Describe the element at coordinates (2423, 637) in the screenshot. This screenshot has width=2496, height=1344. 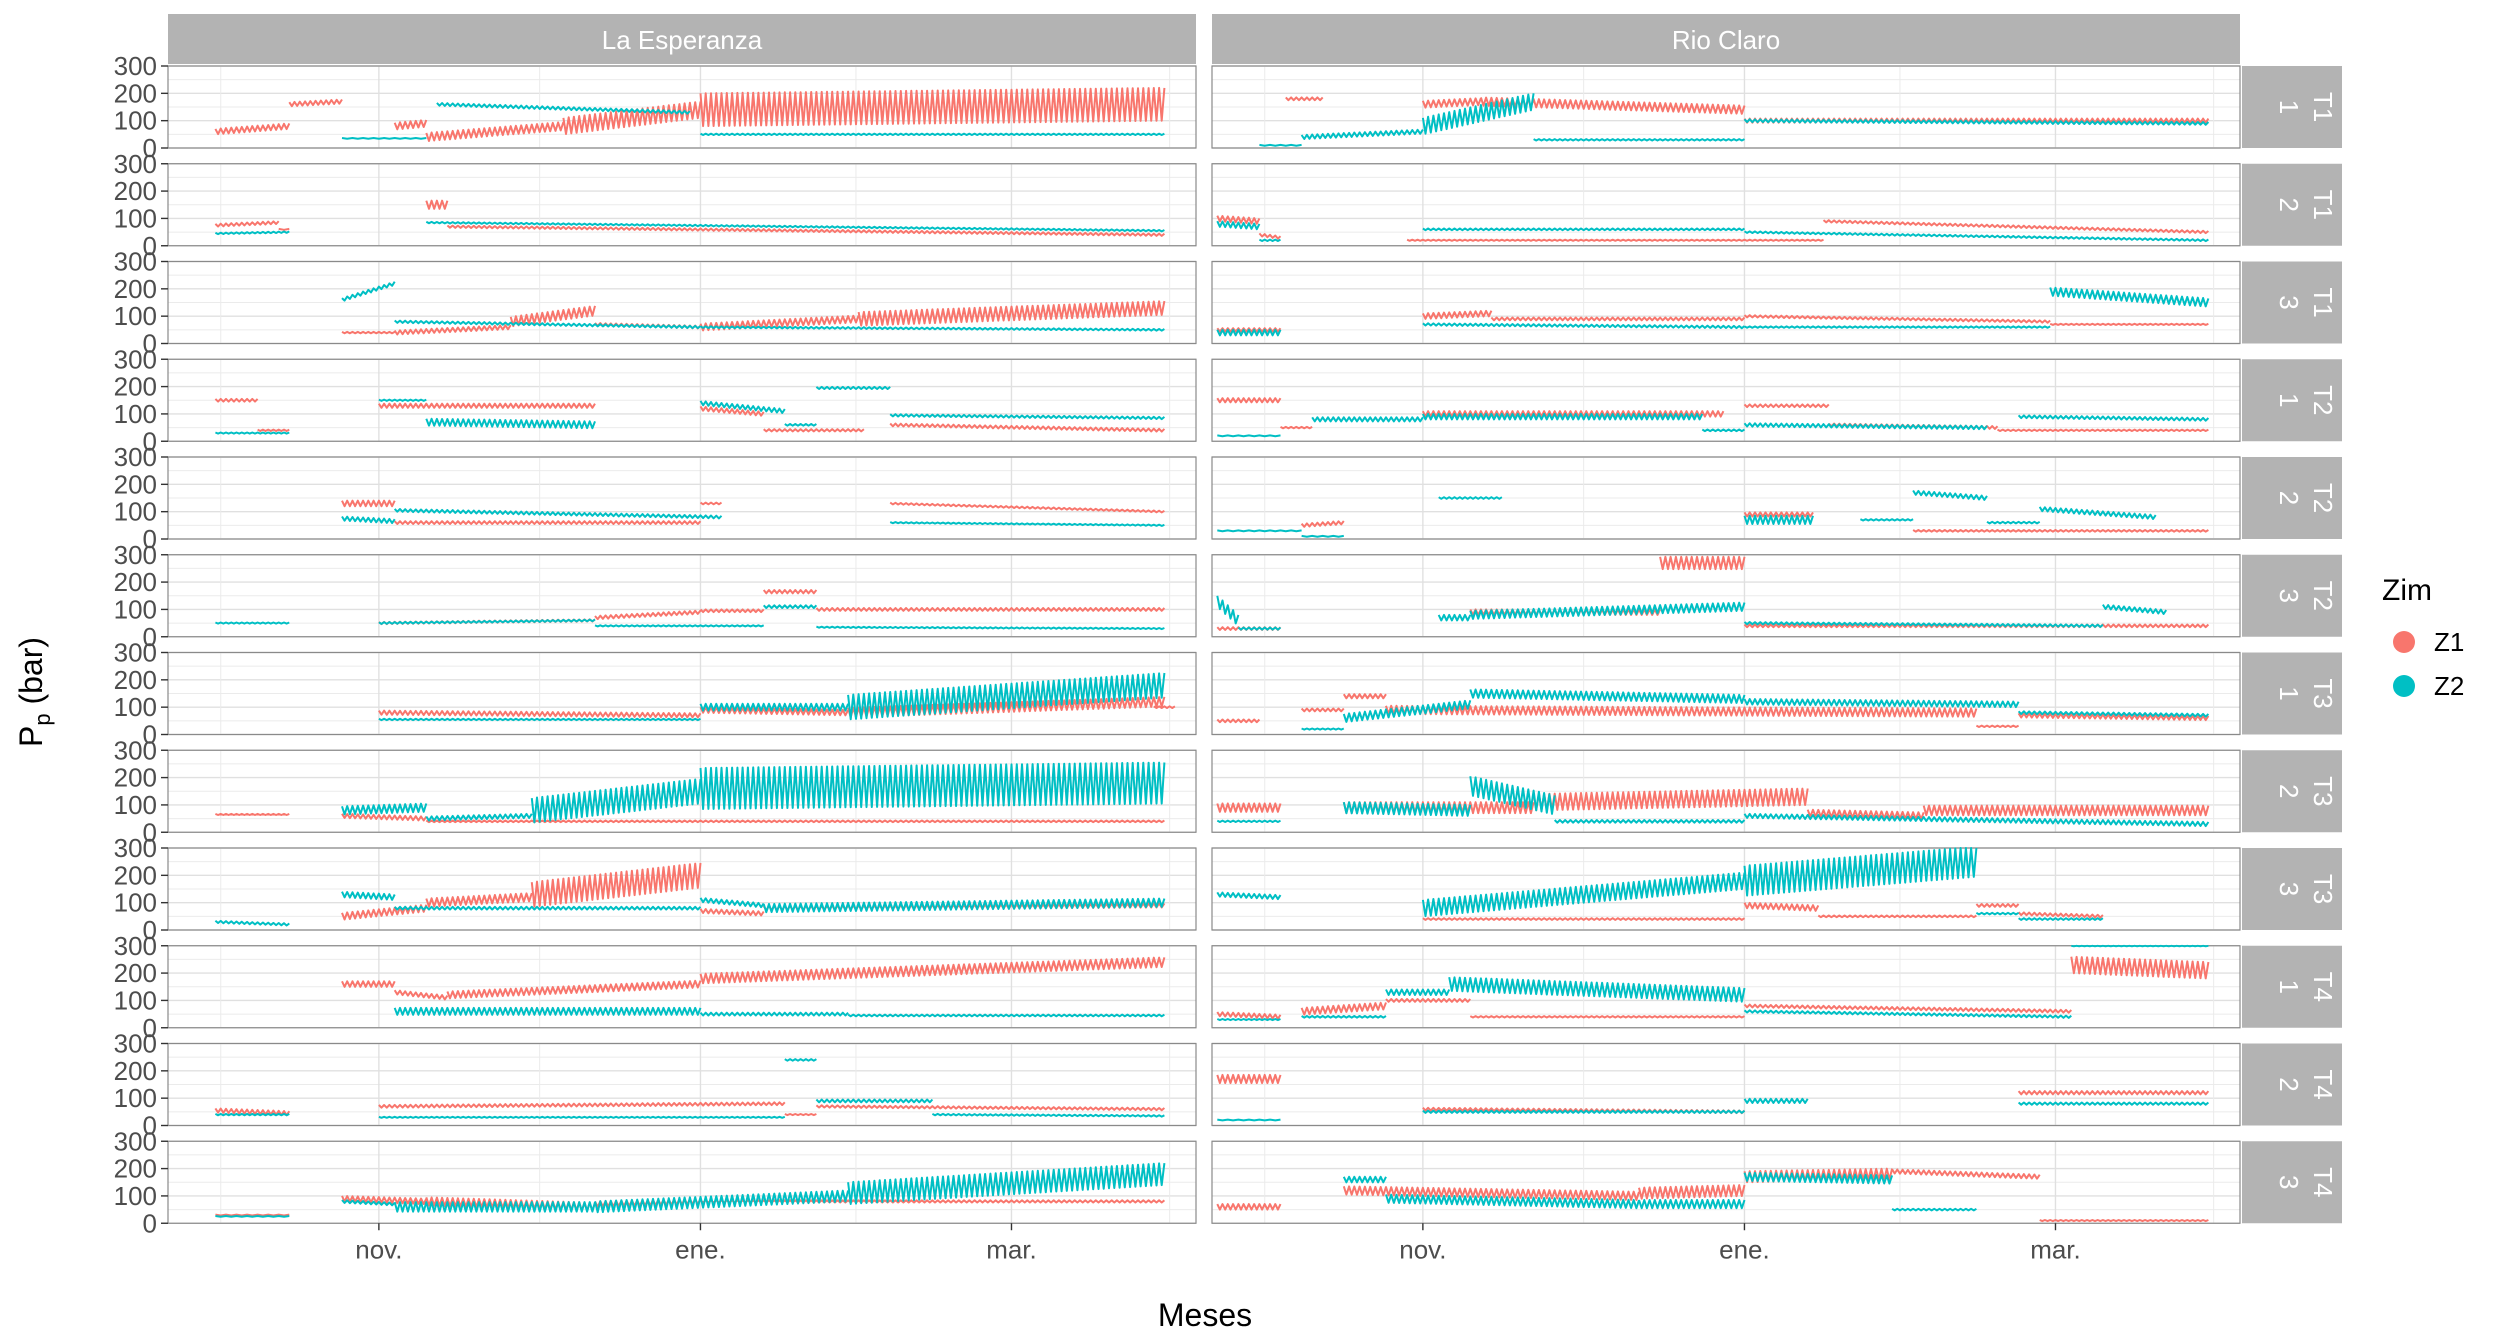
I see `legend: Zim Z1 Z2` at that location.